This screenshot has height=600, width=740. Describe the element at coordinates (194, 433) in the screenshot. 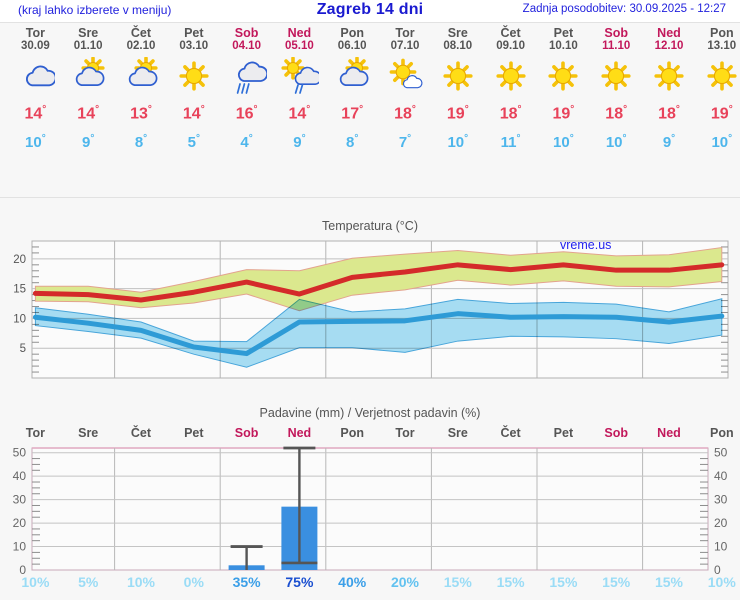

I see `precip-day-label: Pet` at that location.